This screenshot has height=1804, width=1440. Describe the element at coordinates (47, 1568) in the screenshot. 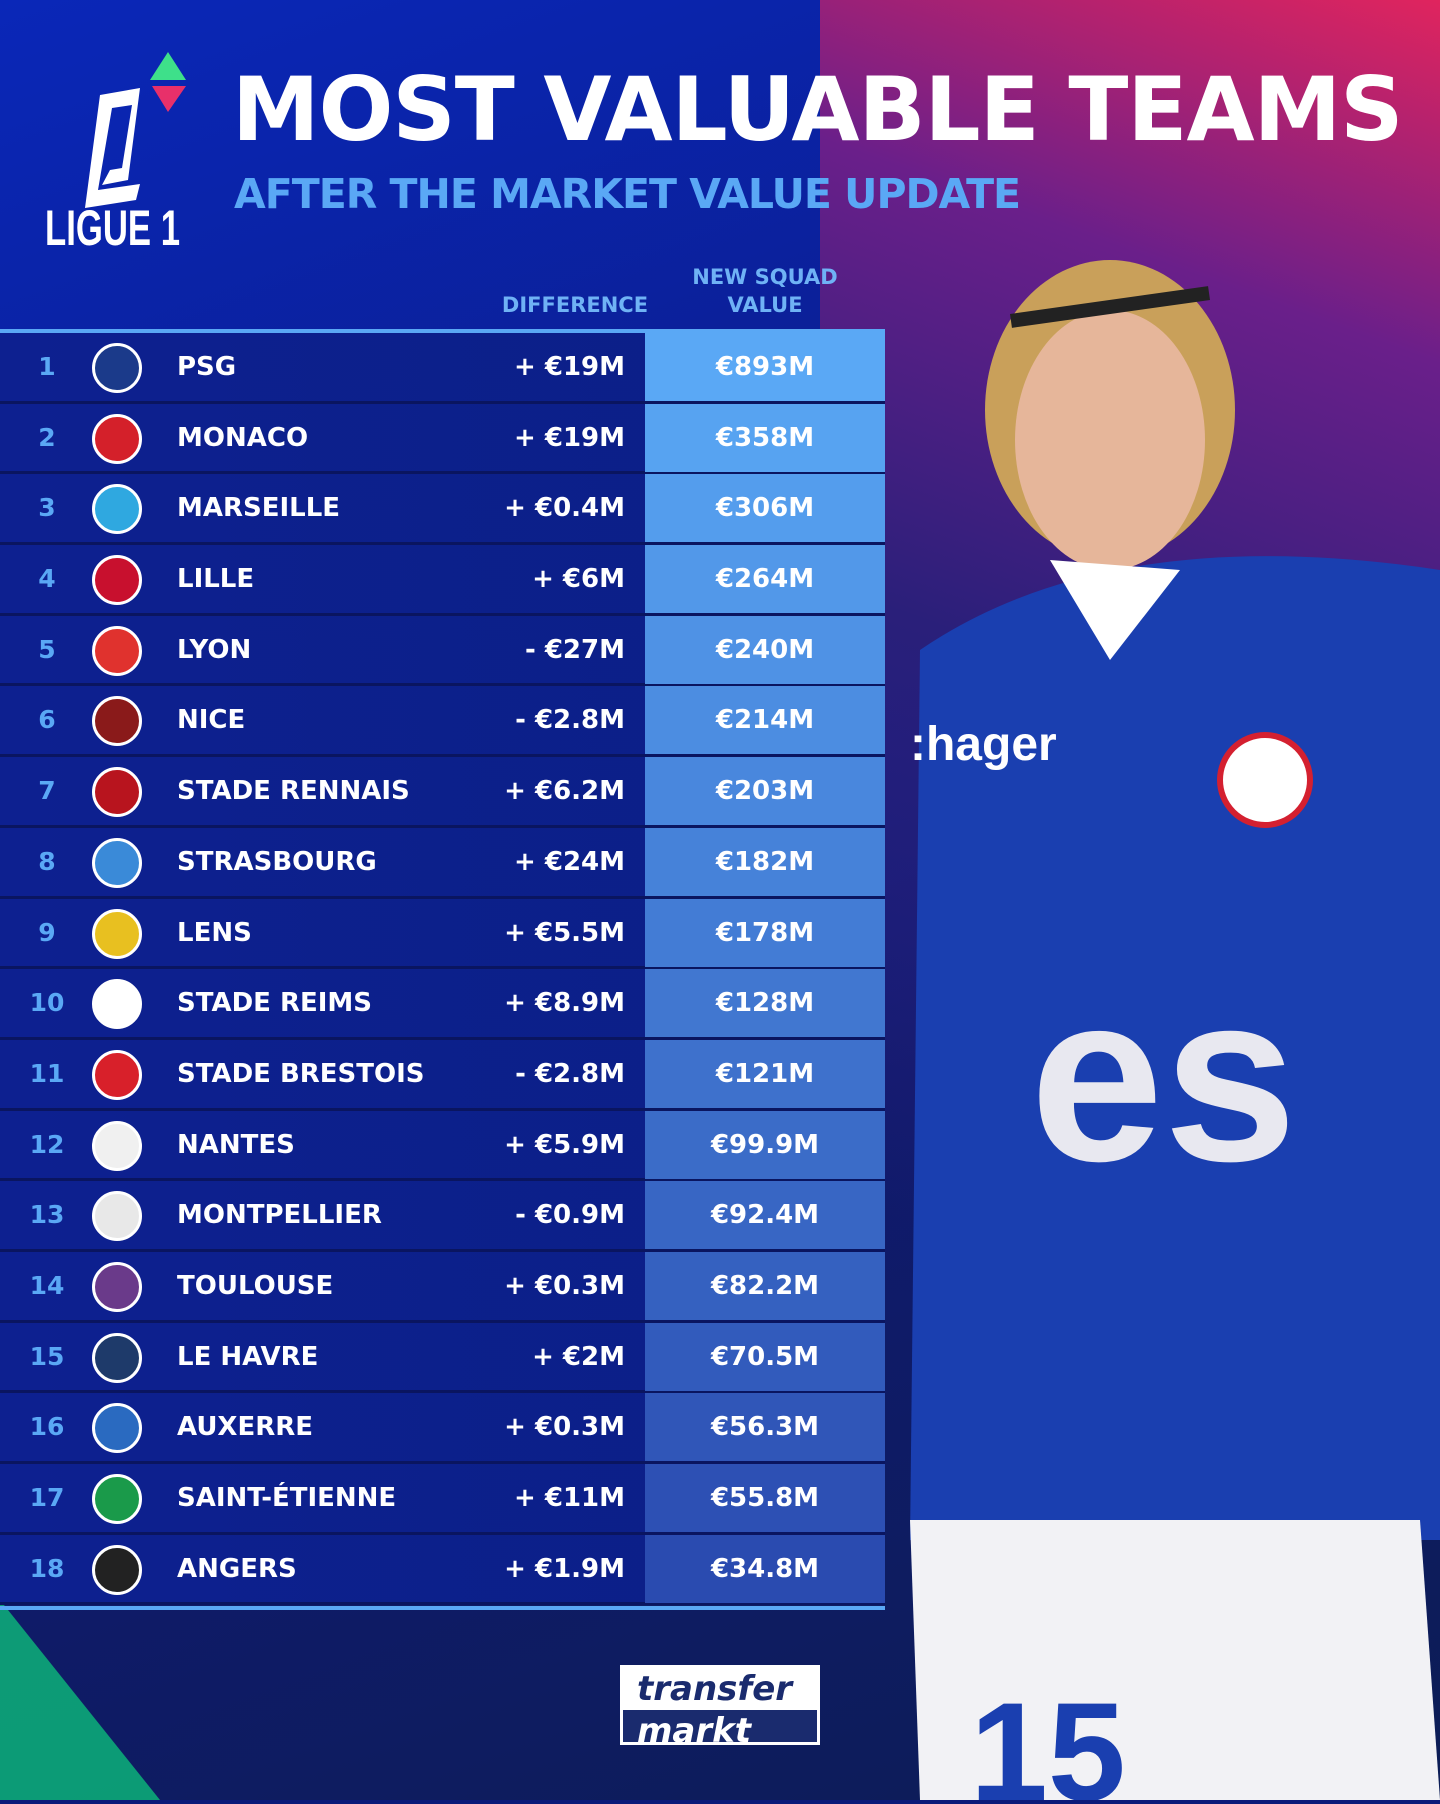

I see `team-rank: 18` at that location.